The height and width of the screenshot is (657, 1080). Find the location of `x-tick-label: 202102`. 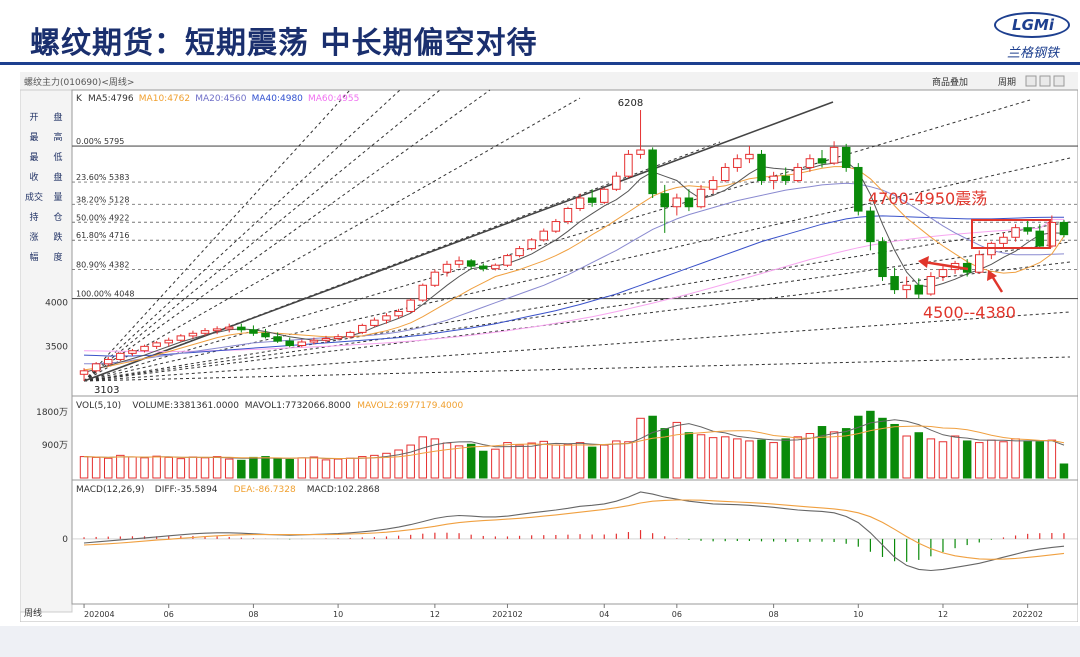

x-tick-label: 202102 is located at coordinates (507, 614).